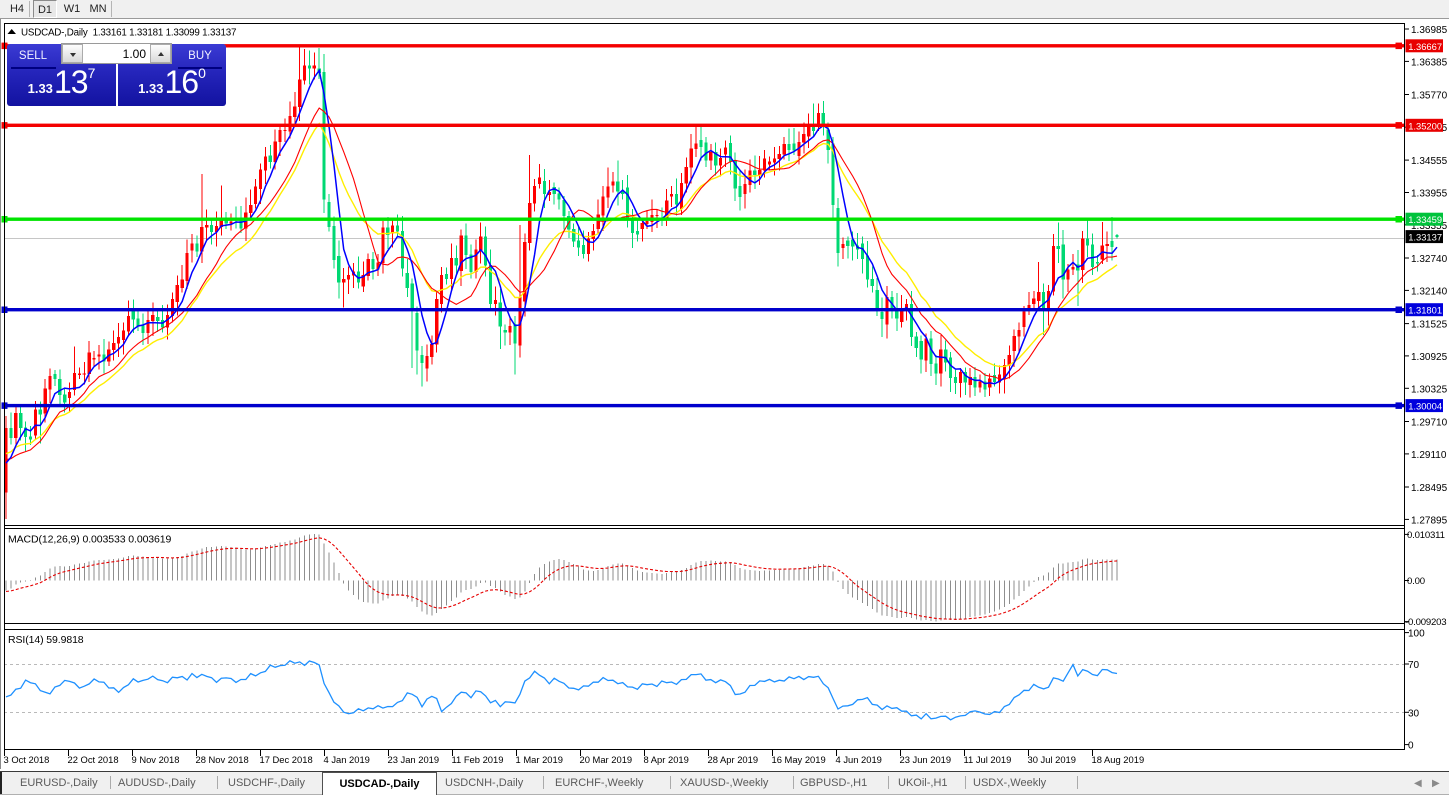  I want to click on svg-text: -0.009203, so click(1425, 622).